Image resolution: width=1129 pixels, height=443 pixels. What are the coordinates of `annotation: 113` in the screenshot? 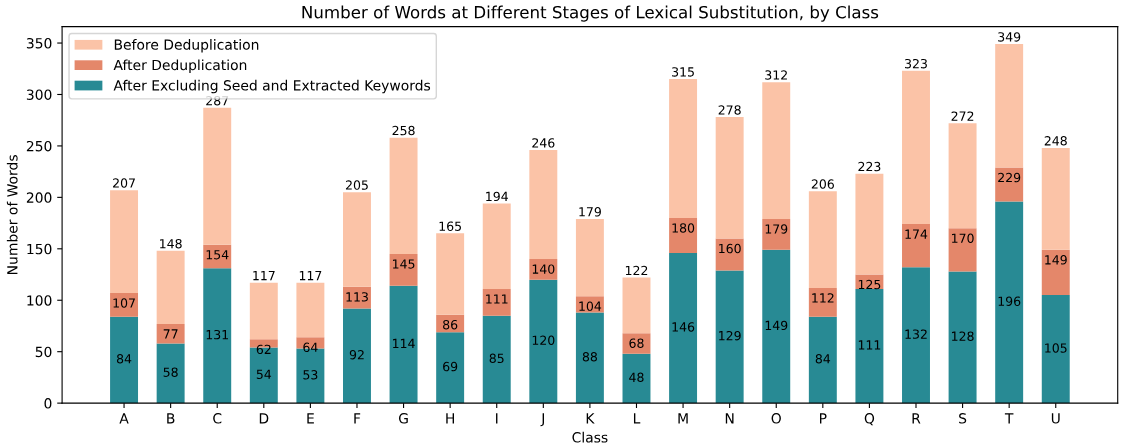 It's located at (357, 297).